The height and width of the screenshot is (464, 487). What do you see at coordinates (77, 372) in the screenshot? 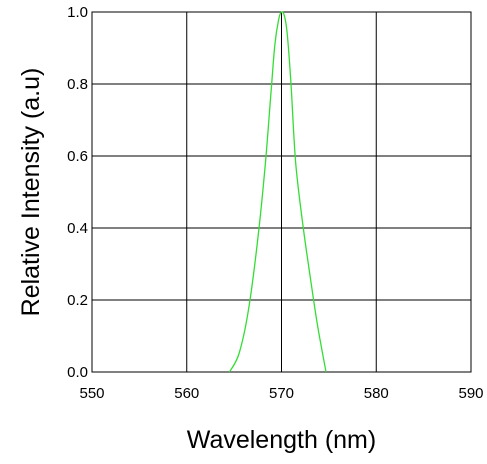
I see `y-tick-label: 0.0` at bounding box center [77, 372].